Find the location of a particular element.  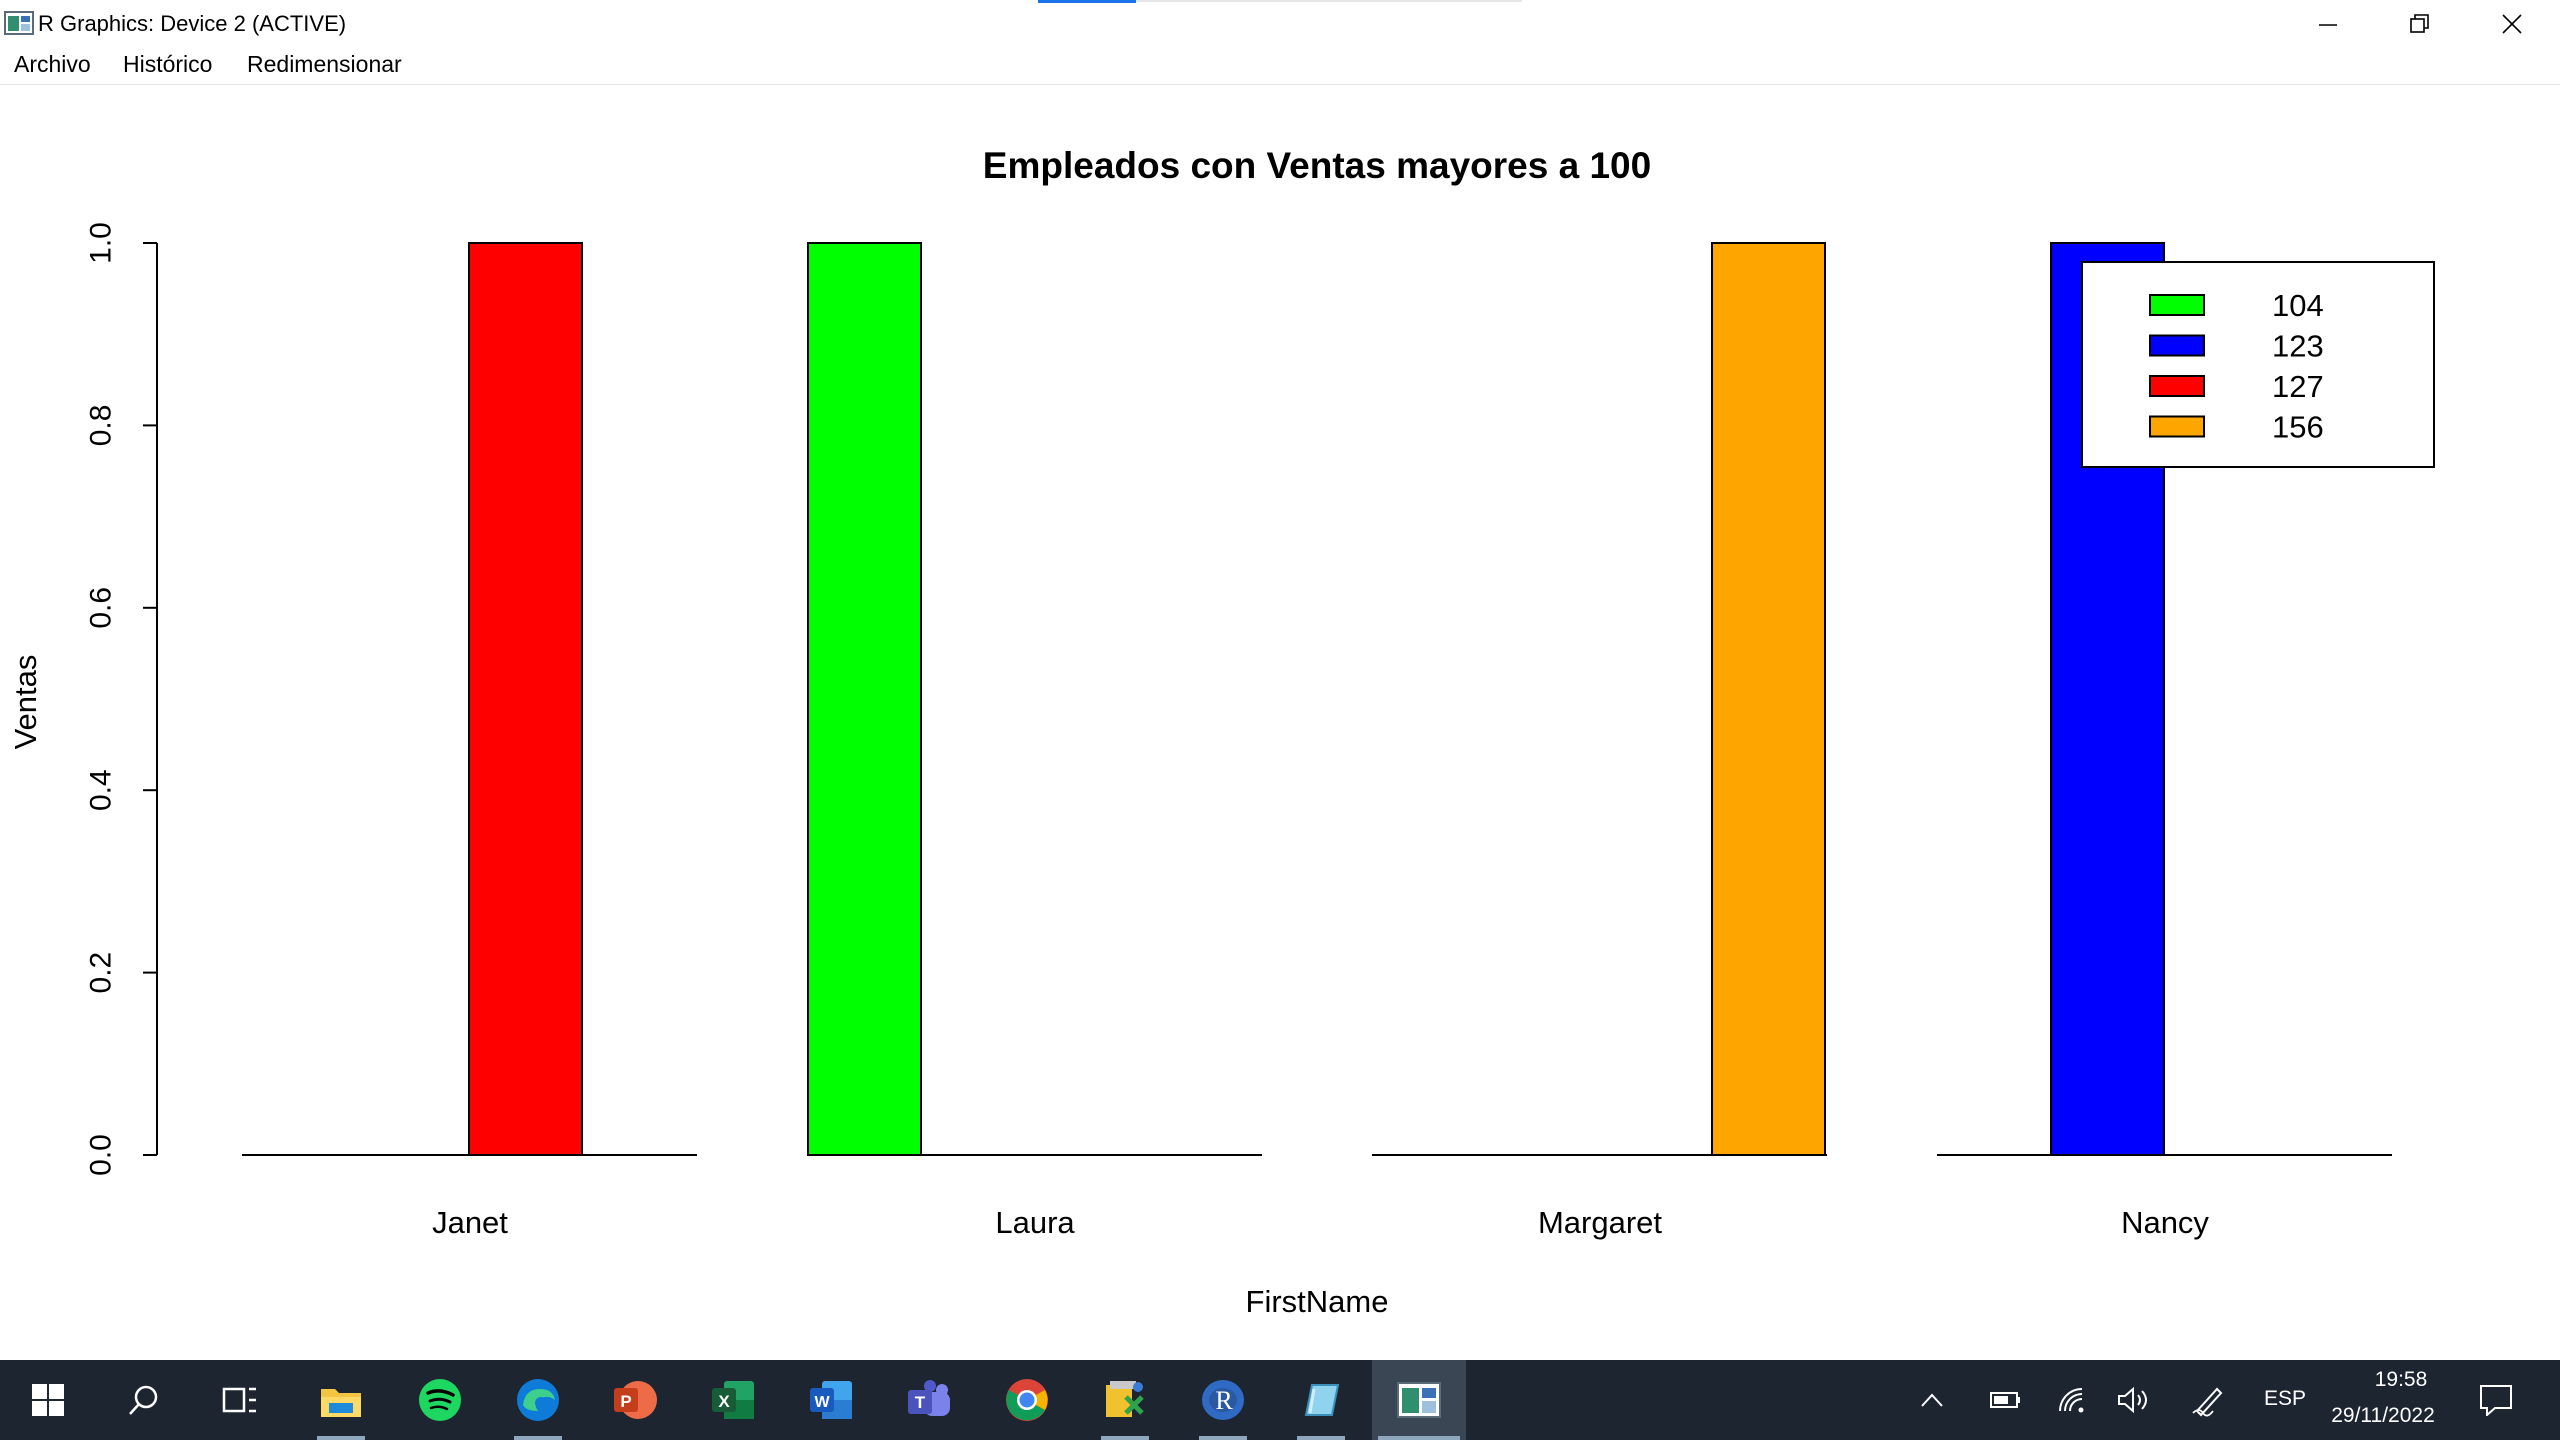

wifi-icon is located at coordinates (2071, 1400).